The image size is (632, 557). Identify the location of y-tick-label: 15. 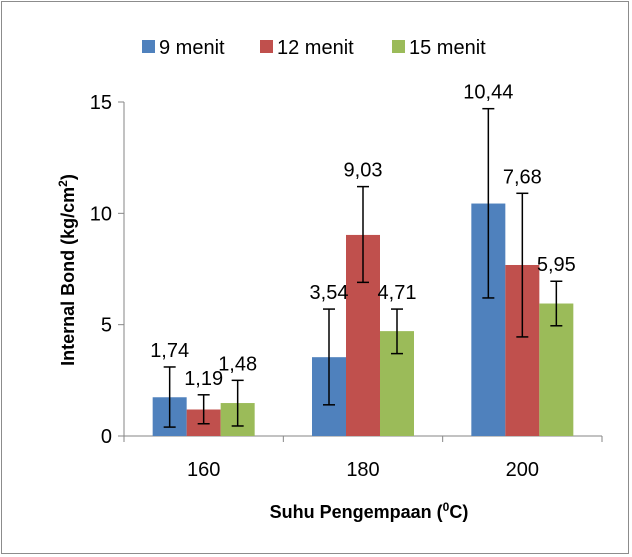
(101, 103).